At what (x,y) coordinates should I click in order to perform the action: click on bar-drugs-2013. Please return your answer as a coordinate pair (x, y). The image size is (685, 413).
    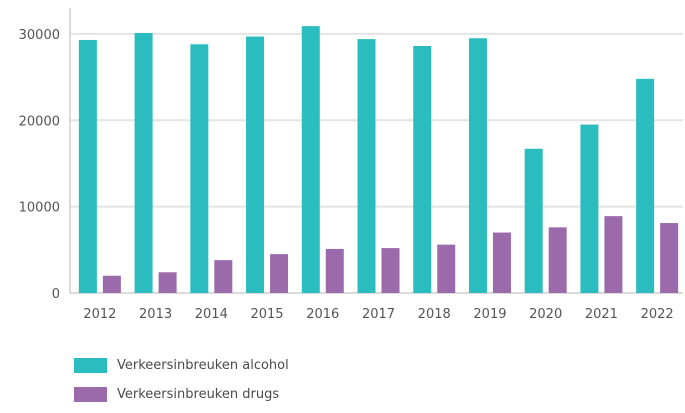
    Looking at the image, I should click on (167, 282).